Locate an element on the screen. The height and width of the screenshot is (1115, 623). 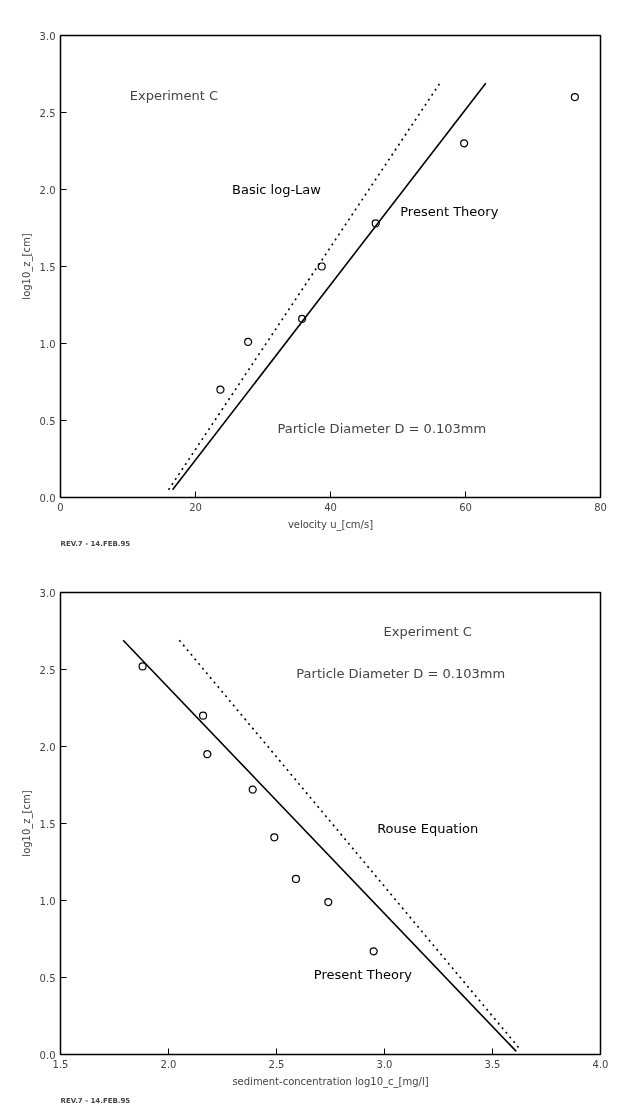
x-tick-label: 4.0 is located at coordinates (600, 1064).